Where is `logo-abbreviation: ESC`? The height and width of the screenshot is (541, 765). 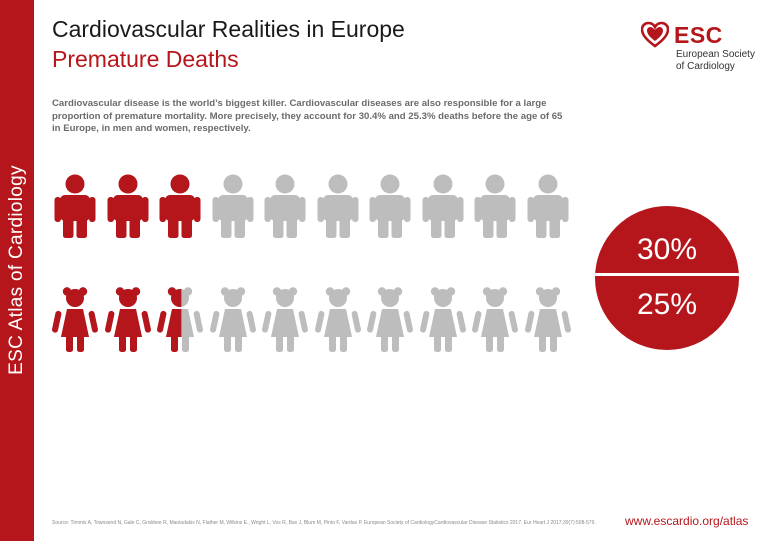 logo-abbreviation: ESC is located at coordinates (698, 35).